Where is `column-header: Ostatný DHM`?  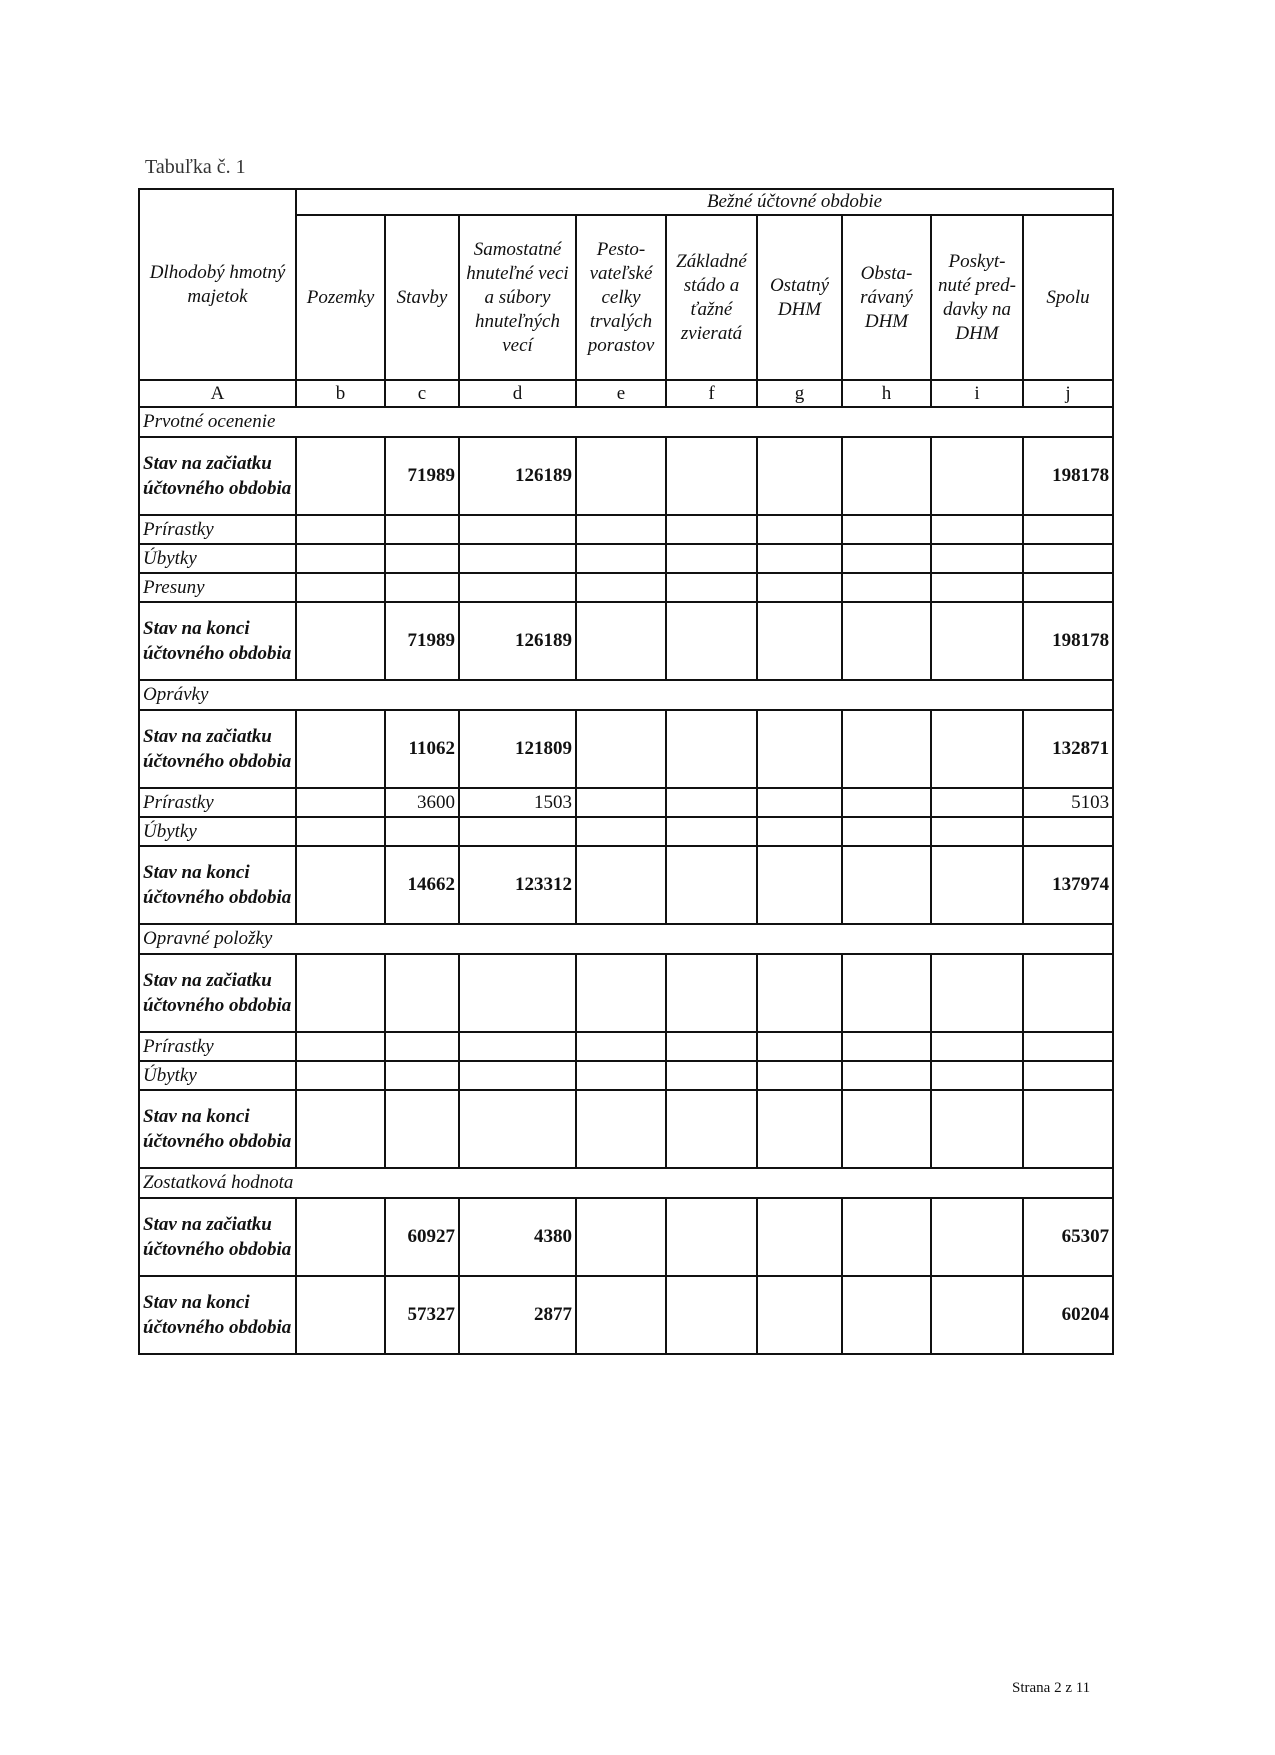 column-header: Ostatný DHM is located at coordinates (799, 297).